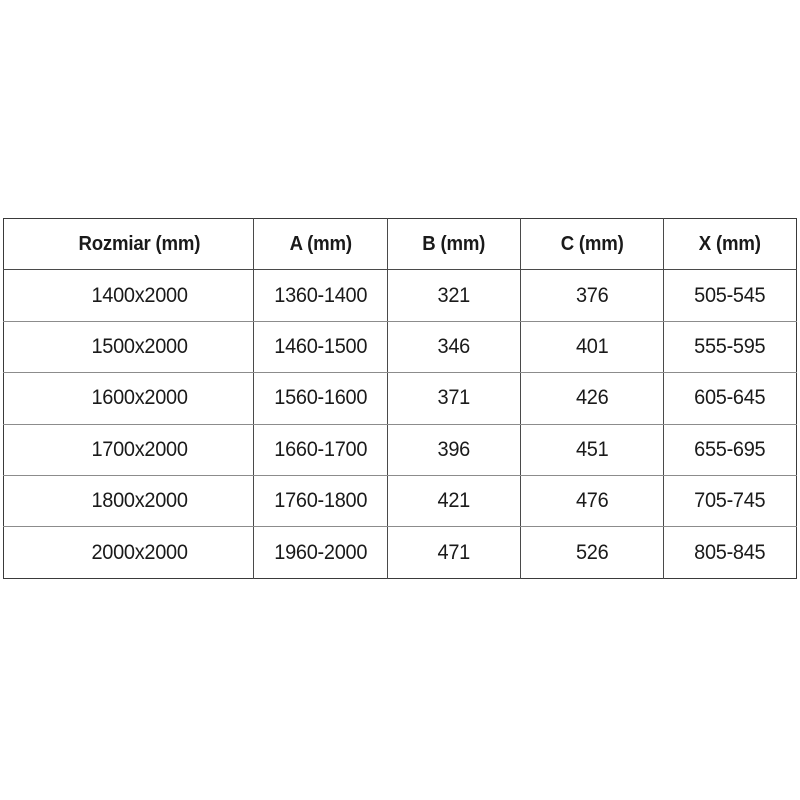 The image size is (800, 800). Describe the element at coordinates (128, 552) in the screenshot. I see `cell-rozmiar: 2000x2000` at that location.